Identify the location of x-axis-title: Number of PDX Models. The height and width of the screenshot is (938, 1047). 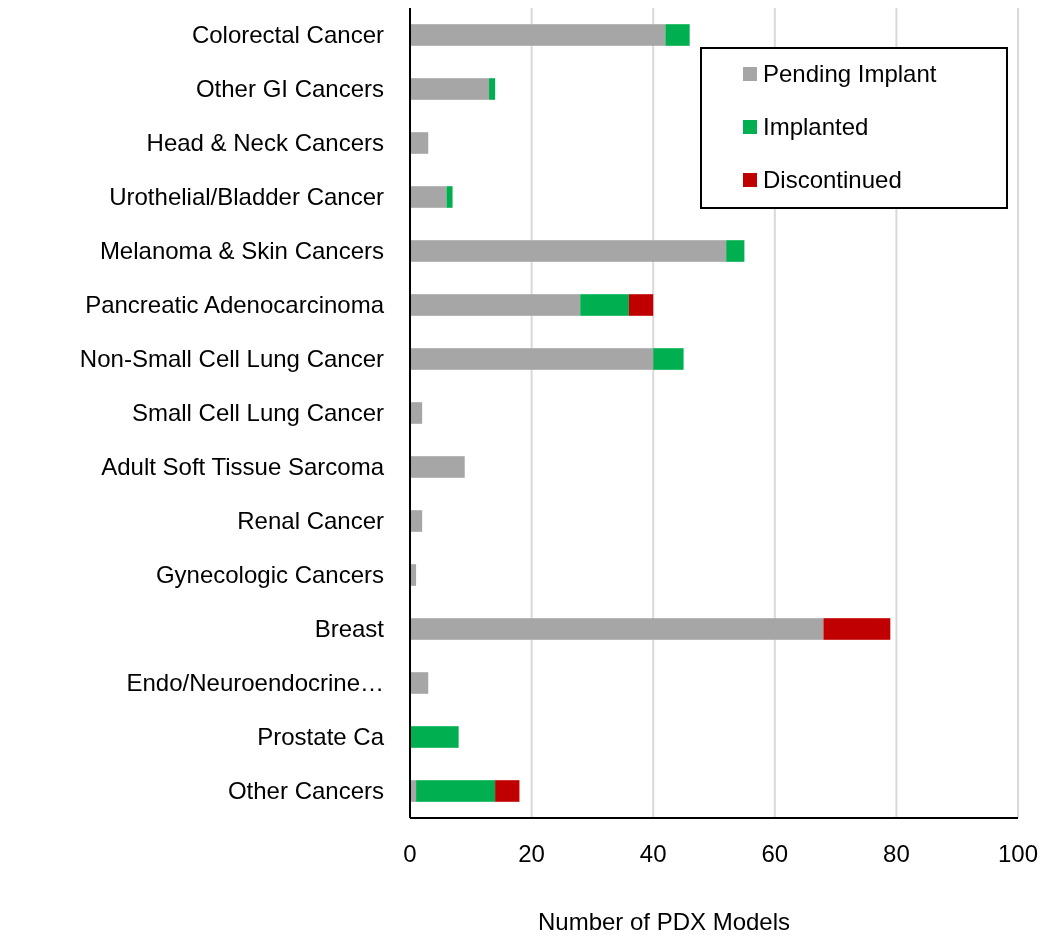
(664, 921).